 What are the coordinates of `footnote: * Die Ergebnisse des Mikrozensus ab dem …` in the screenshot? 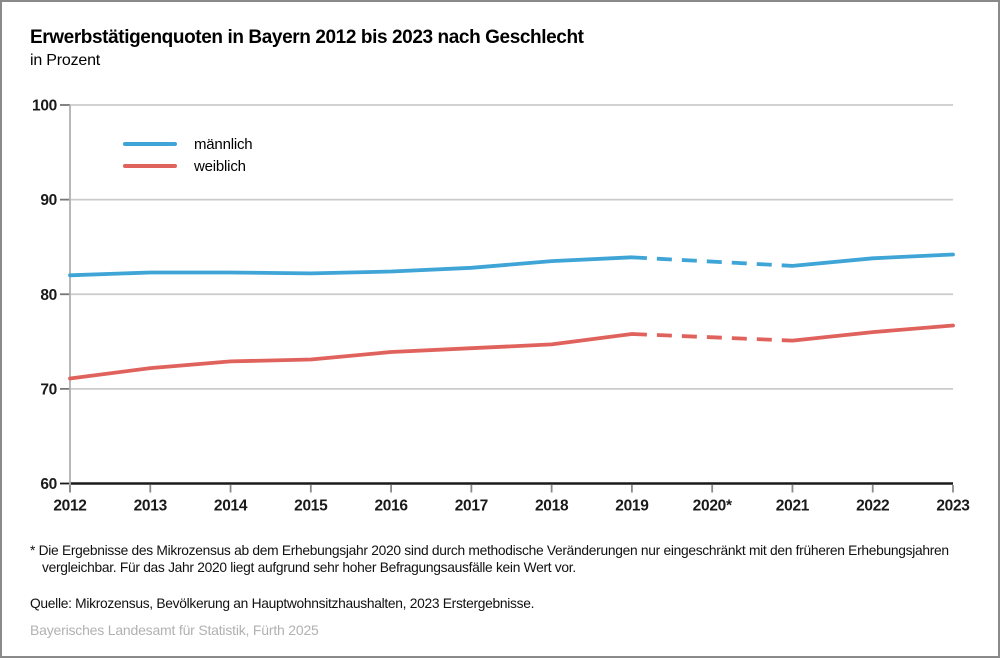 It's located at (492, 559).